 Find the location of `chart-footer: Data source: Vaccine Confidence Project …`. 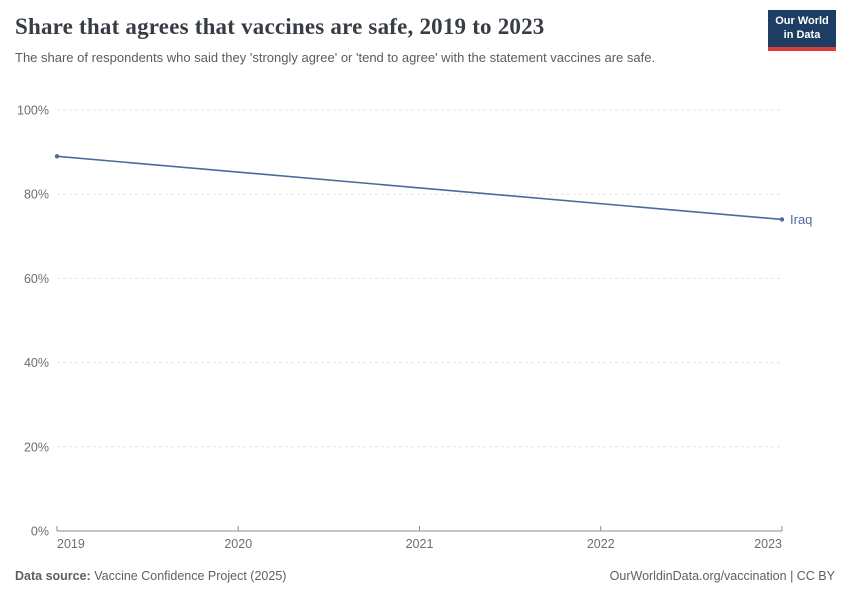

chart-footer: Data source: Vaccine Confidence Project … is located at coordinates (425, 576).